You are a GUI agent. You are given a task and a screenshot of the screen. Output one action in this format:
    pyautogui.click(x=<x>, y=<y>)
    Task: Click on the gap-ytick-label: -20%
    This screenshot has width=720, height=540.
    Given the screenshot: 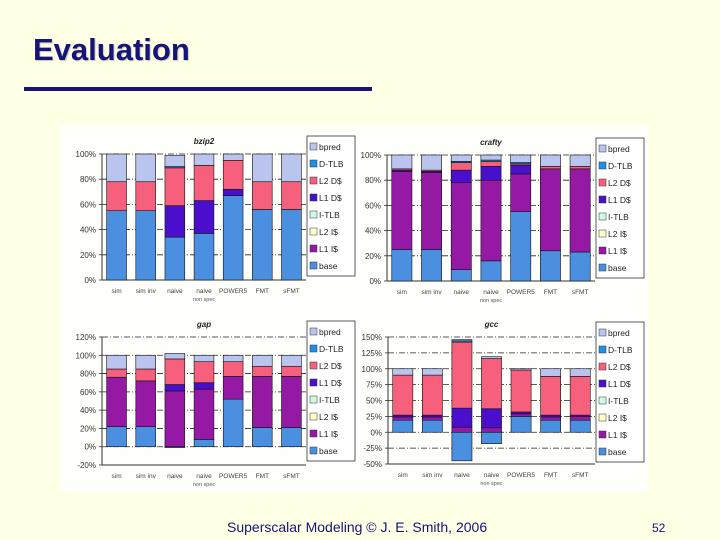 What is the action you would take?
    pyautogui.click(x=86, y=465)
    